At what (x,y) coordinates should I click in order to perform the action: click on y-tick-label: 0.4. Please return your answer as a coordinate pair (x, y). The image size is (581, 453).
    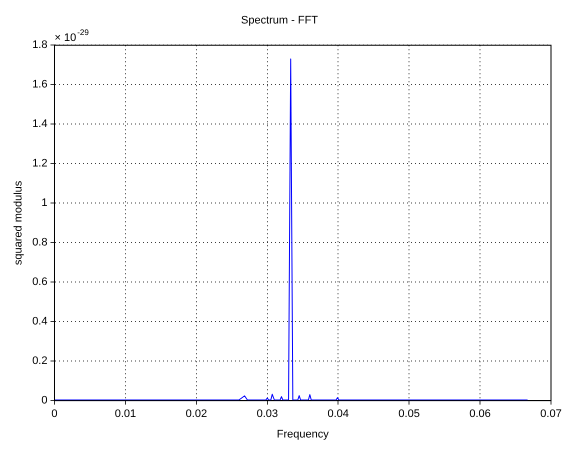
    Looking at the image, I should click on (40, 322).